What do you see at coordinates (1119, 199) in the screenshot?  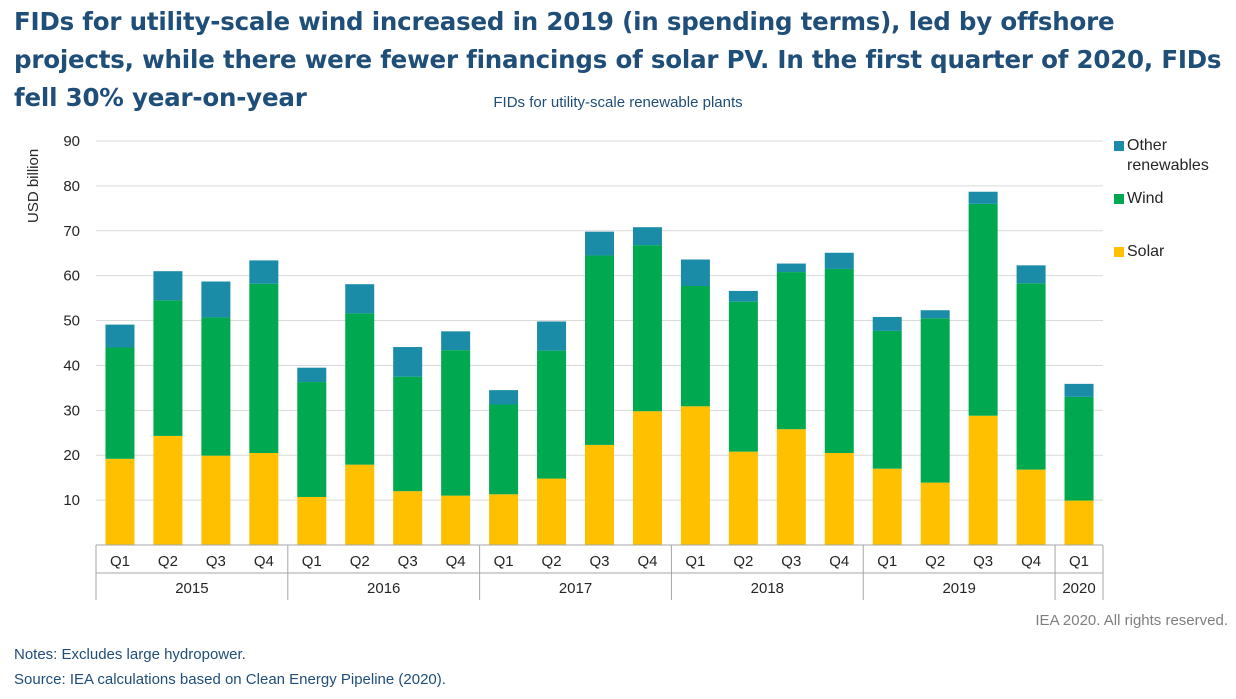 I see `legend-swatch-wind` at bounding box center [1119, 199].